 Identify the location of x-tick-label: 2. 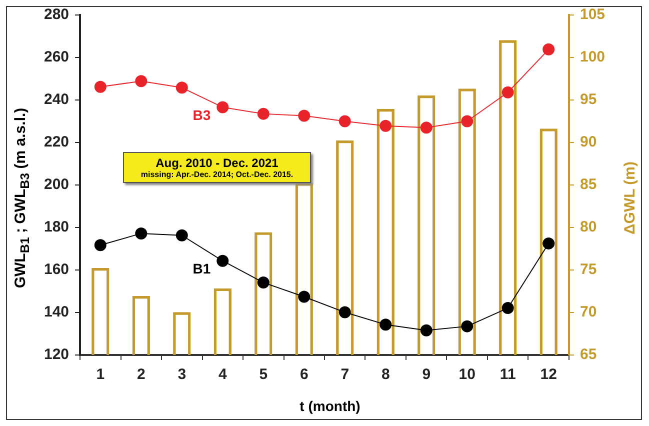
(141, 375).